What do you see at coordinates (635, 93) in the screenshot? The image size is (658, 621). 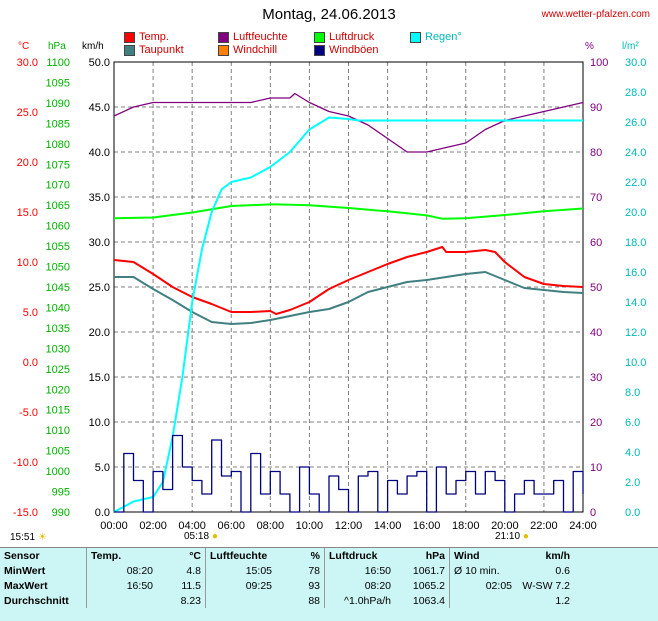 I see `rain-tick-label: 28.0` at bounding box center [635, 93].